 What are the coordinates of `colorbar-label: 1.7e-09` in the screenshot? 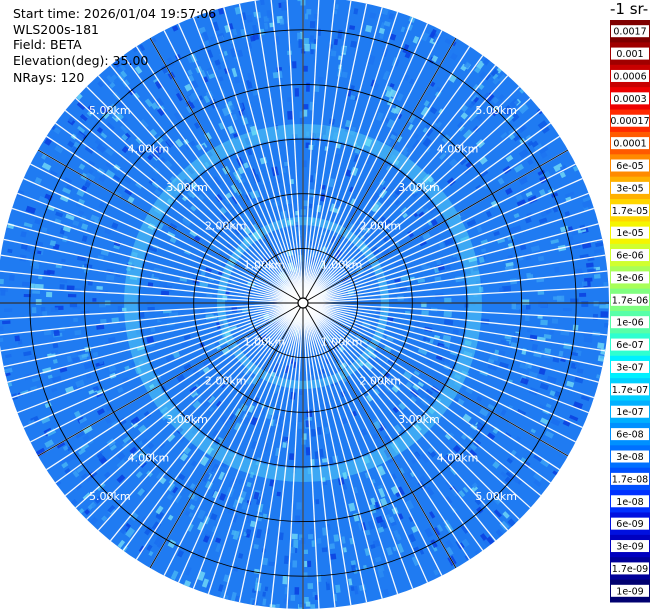 It's located at (630, 569).